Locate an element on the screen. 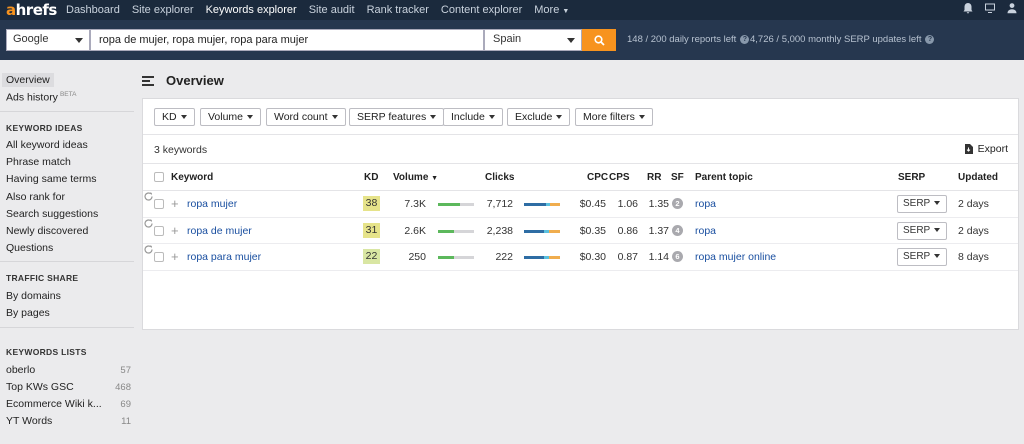 This screenshot has height=444, width=1024. filter-label: Volume is located at coordinates (226, 117).